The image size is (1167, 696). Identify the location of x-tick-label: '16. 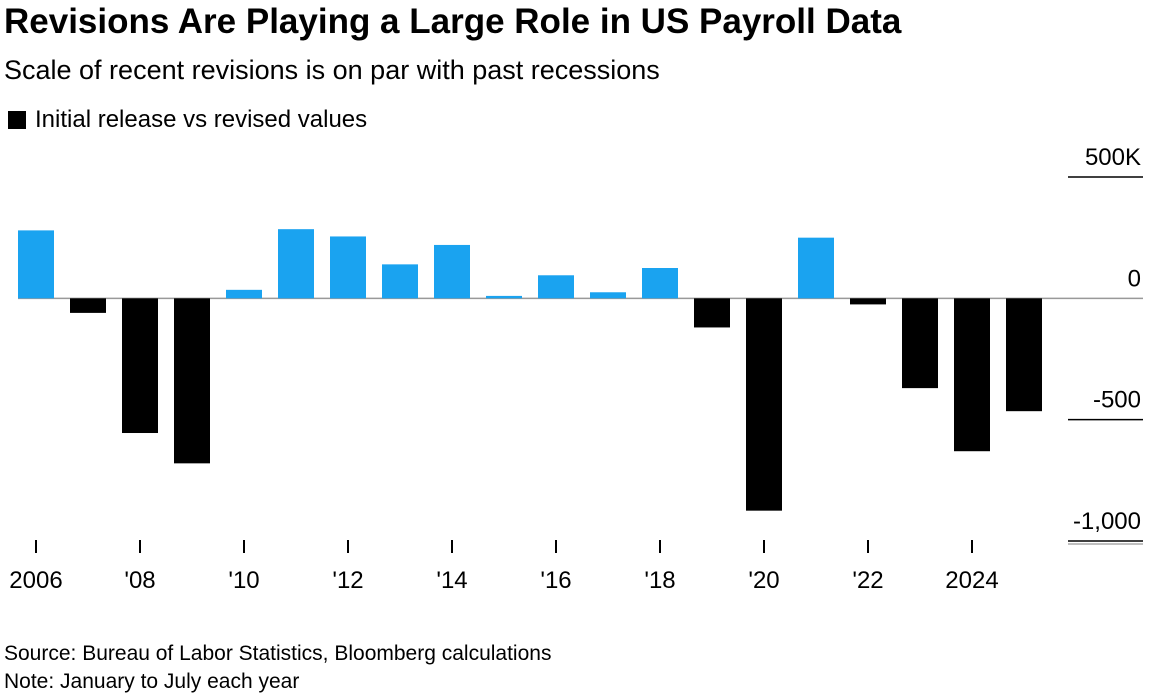
(555, 580).